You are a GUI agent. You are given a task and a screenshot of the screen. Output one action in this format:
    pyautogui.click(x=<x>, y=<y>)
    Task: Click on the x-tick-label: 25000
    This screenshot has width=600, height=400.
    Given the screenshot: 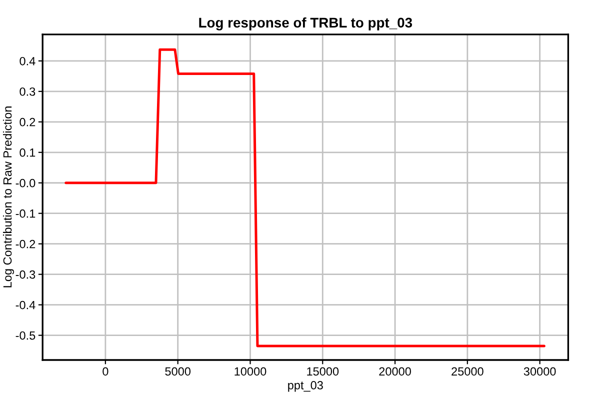 What is the action you would take?
    pyautogui.click(x=468, y=371)
    